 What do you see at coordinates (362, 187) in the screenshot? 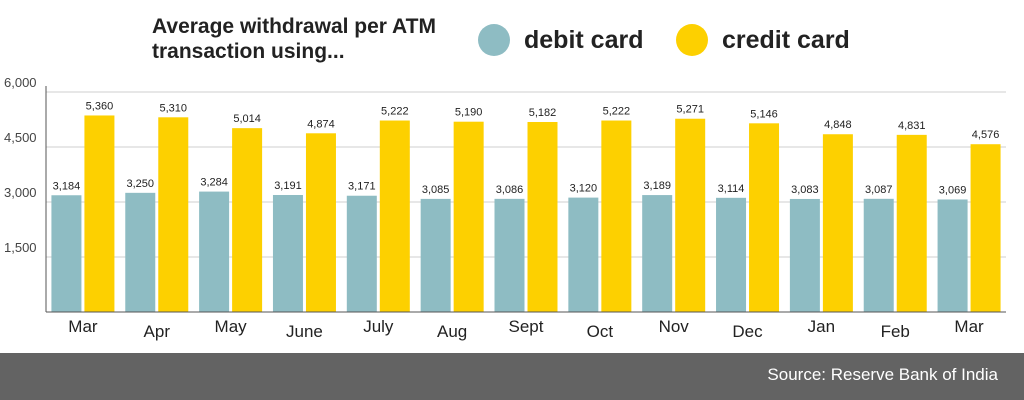
I see `data-label-debit-card: 3,171` at bounding box center [362, 187].